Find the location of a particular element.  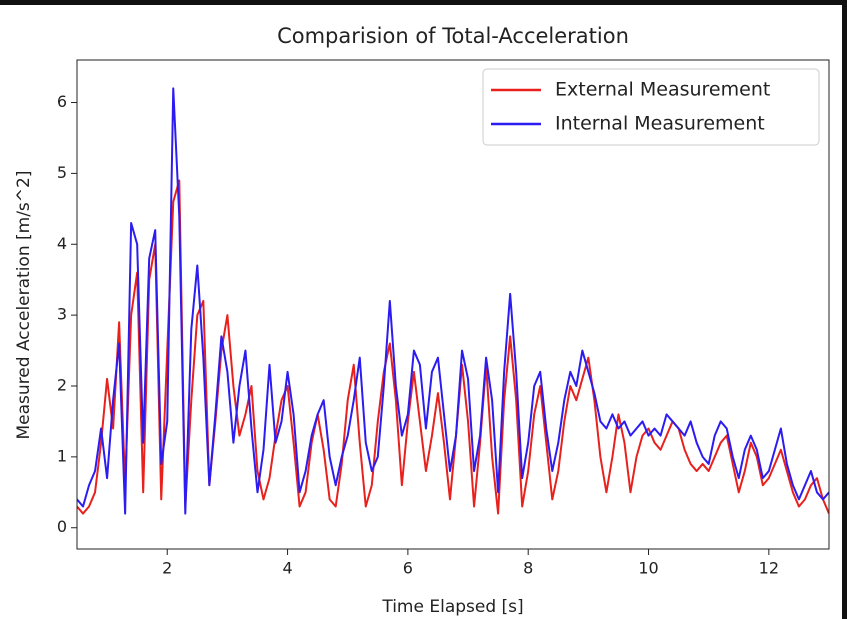

y-tick-label: 1 is located at coordinates (62, 455).